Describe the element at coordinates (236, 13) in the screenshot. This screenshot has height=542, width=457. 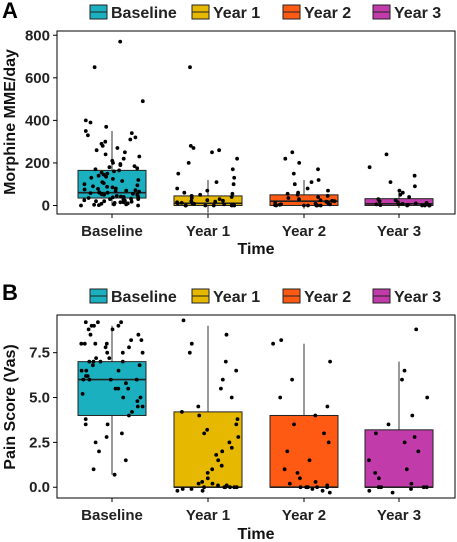
I see `legend-label: Year 1` at that location.